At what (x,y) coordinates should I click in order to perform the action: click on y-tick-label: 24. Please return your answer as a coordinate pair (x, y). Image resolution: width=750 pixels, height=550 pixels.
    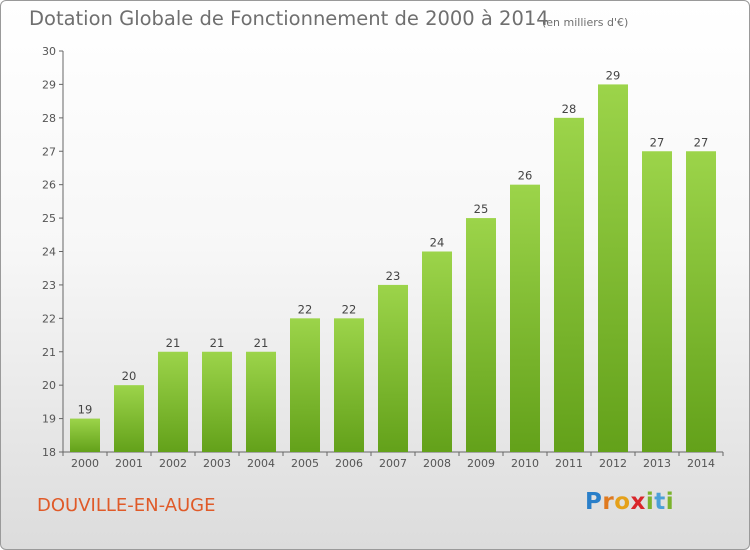
    Looking at the image, I should click on (49, 252).